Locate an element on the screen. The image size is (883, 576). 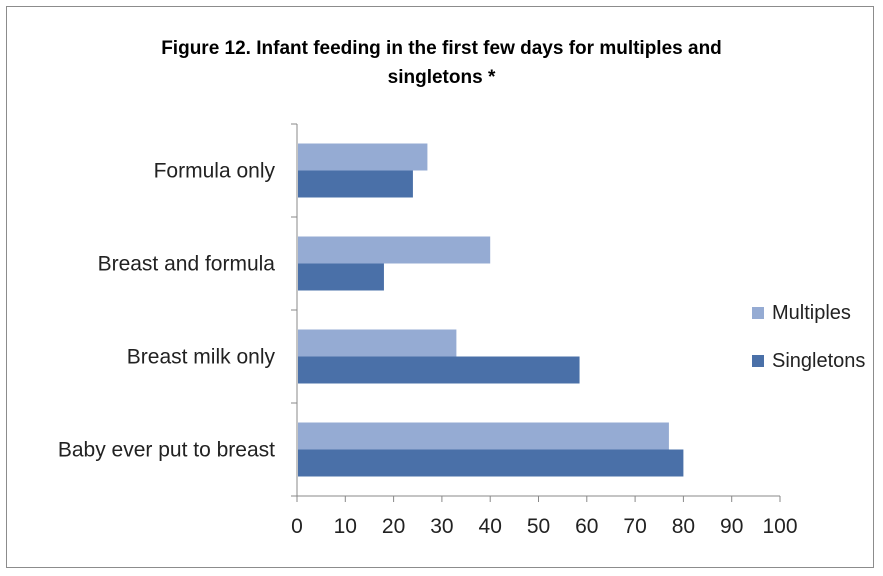
category-label: Baby ever put to breast is located at coordinates (166, 450).